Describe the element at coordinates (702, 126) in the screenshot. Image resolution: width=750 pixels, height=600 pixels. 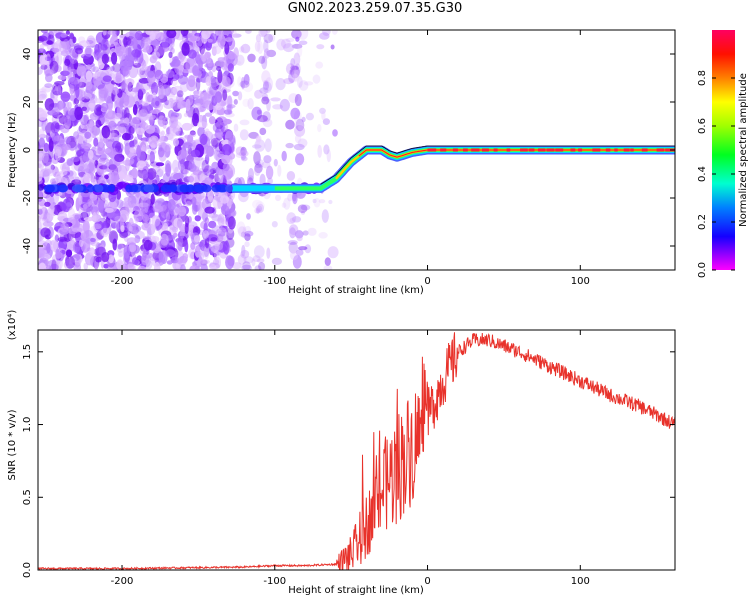
I see `colorbar-tick-label: 0.6` at that location.